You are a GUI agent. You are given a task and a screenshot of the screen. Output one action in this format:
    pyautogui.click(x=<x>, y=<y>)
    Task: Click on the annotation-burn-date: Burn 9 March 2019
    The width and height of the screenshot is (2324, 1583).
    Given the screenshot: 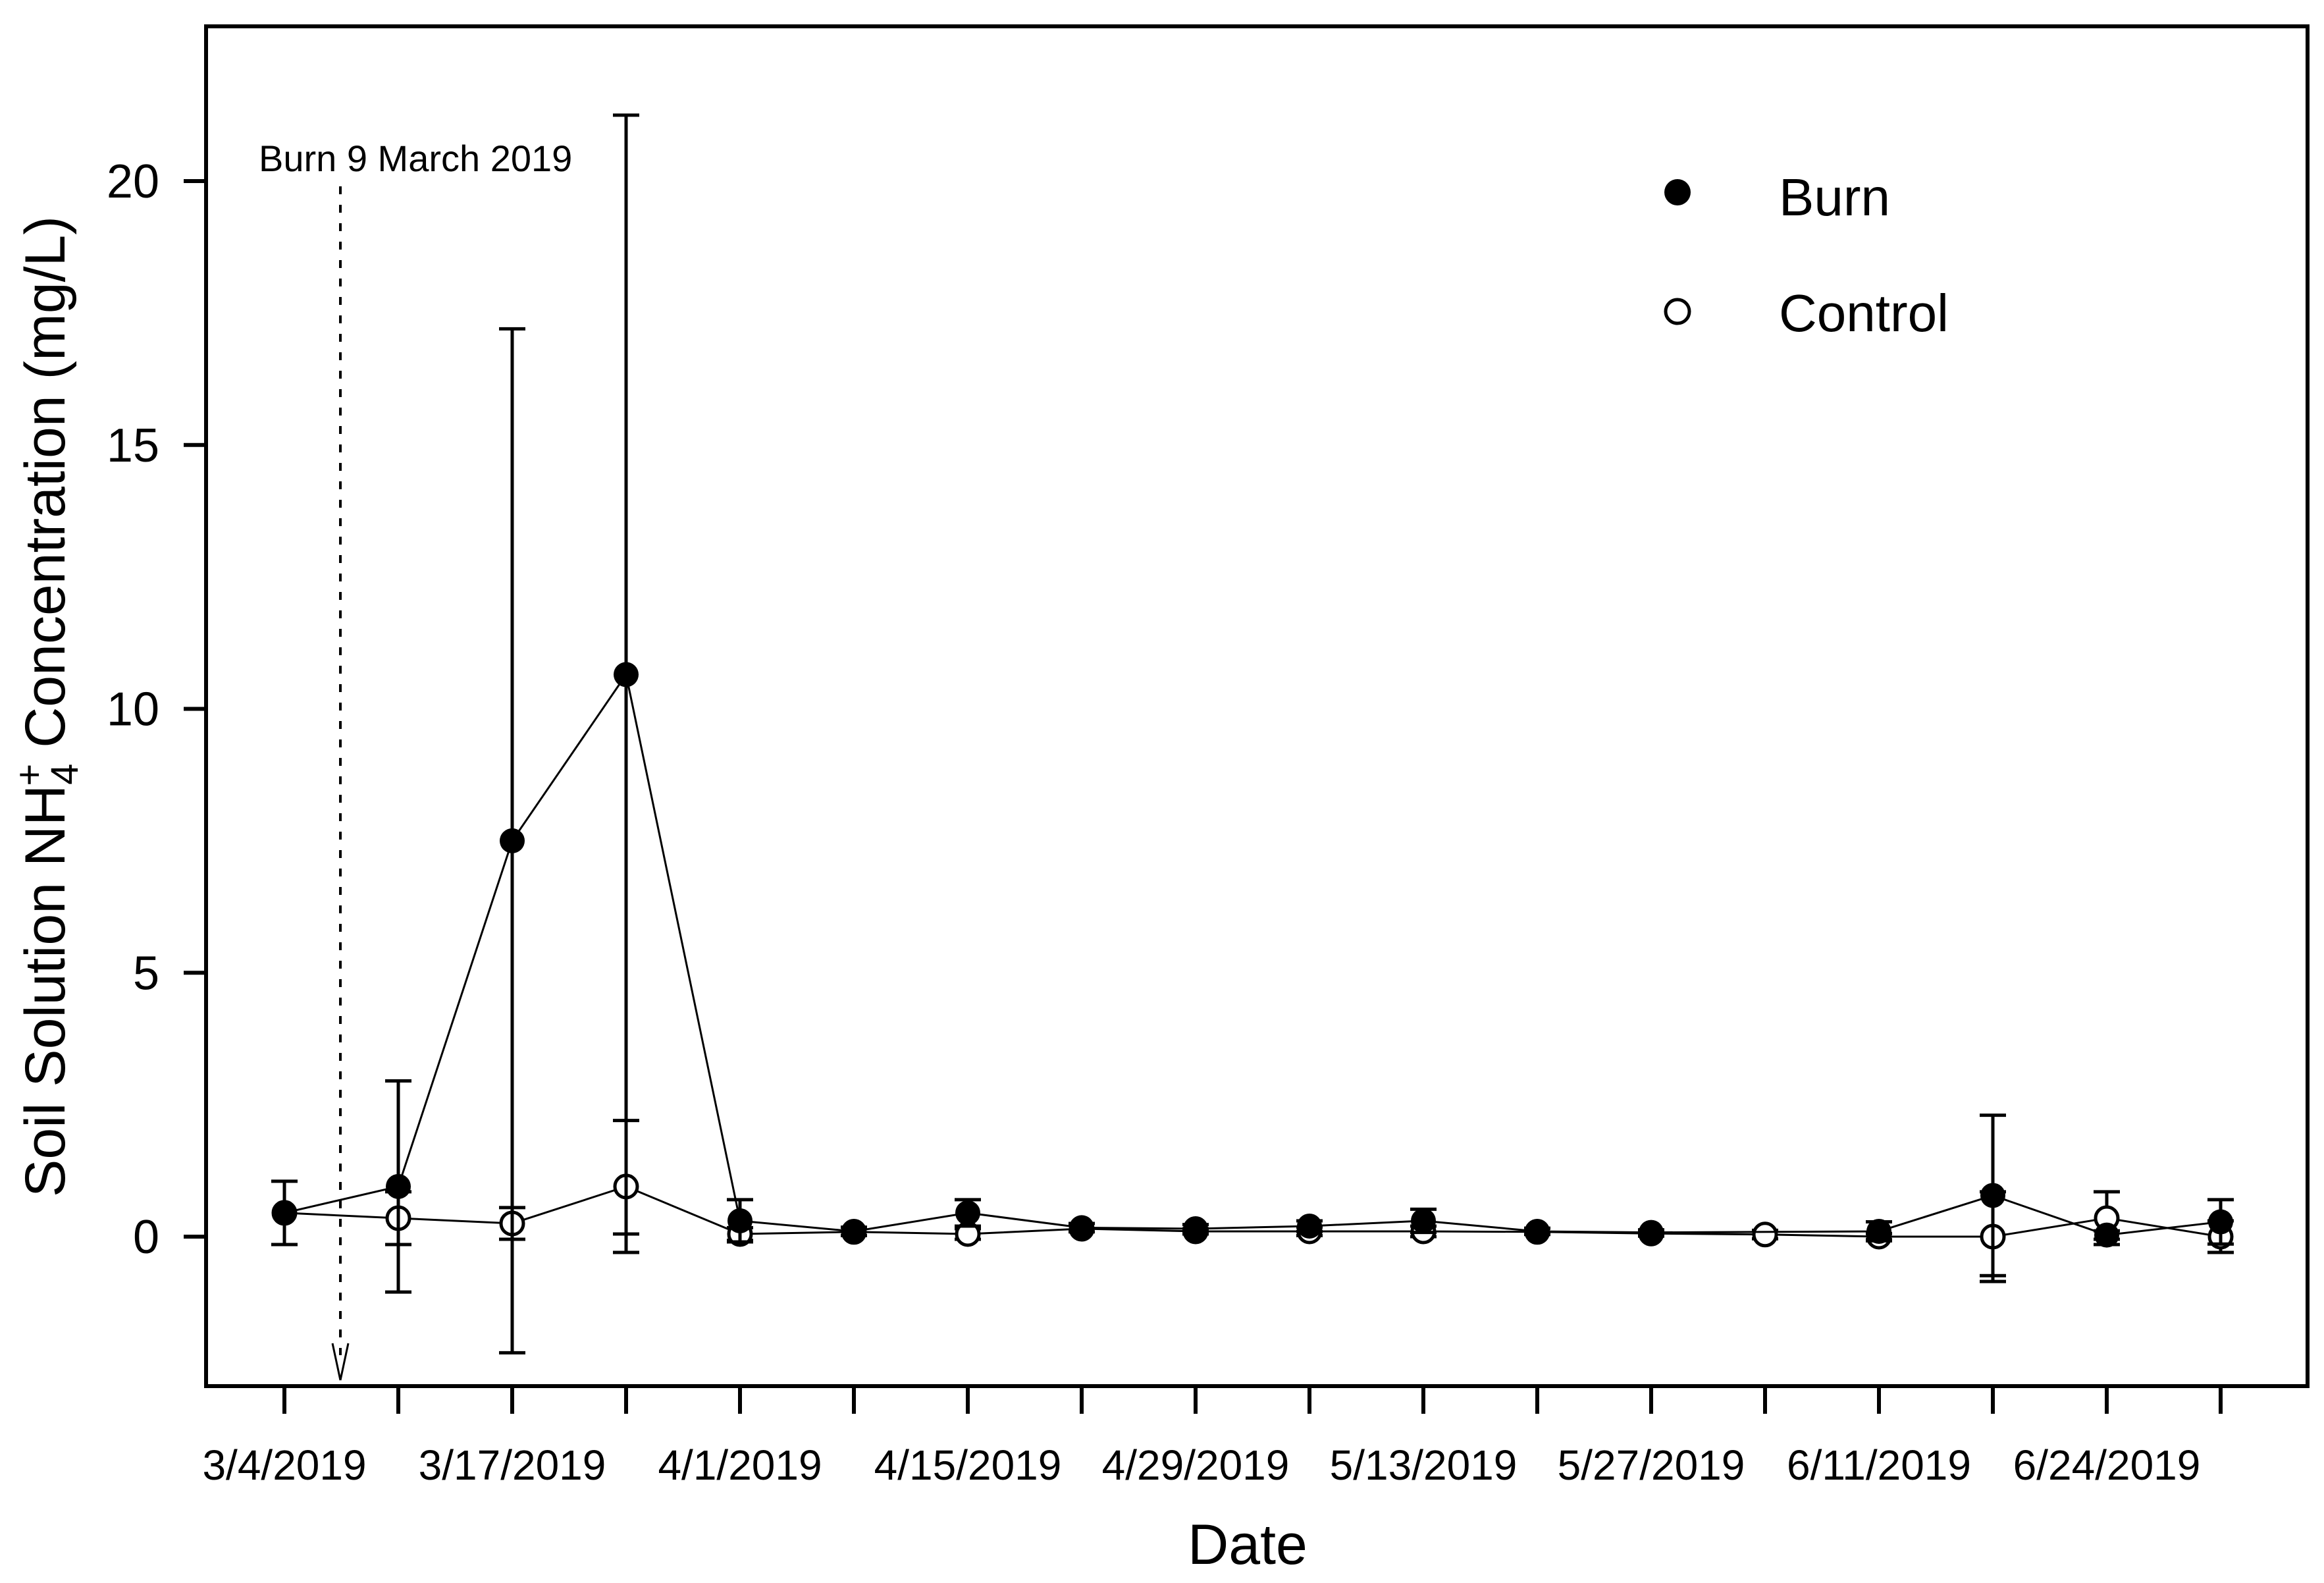 What is the action you would take?
    pyautogui.click(x=415, y=158)
    